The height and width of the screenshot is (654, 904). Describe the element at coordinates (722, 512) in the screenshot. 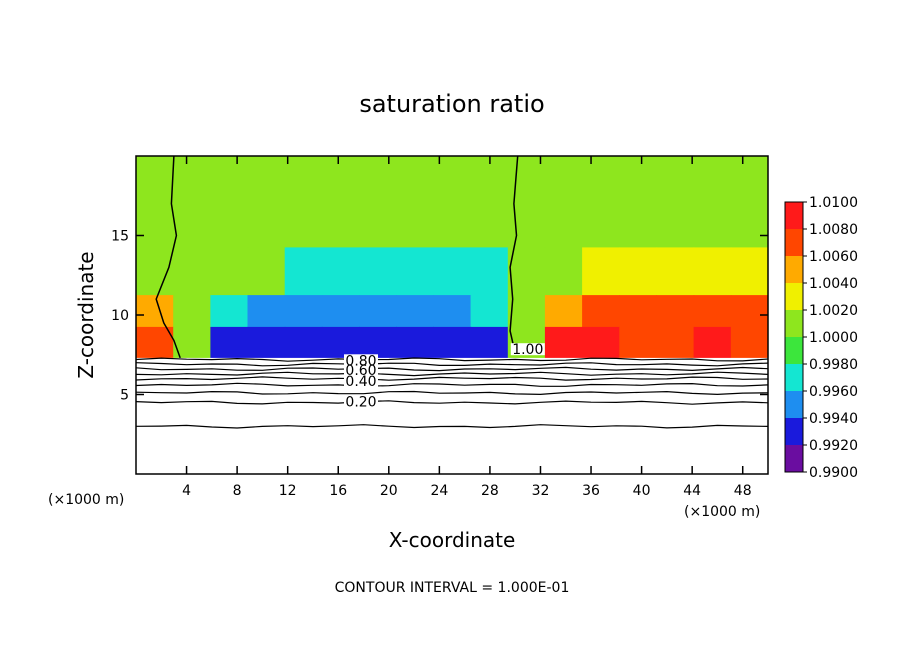

I see `x-unit-right: (×1000 m)` at that location.